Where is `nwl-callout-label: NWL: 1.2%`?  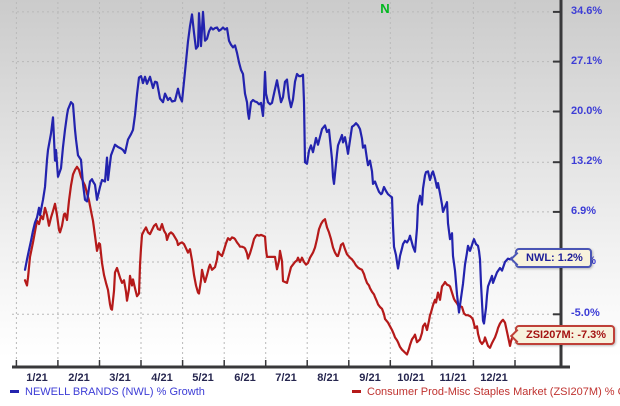 nwl-callout-label: NWL: 1.2% is located at coordinates (554, 258).